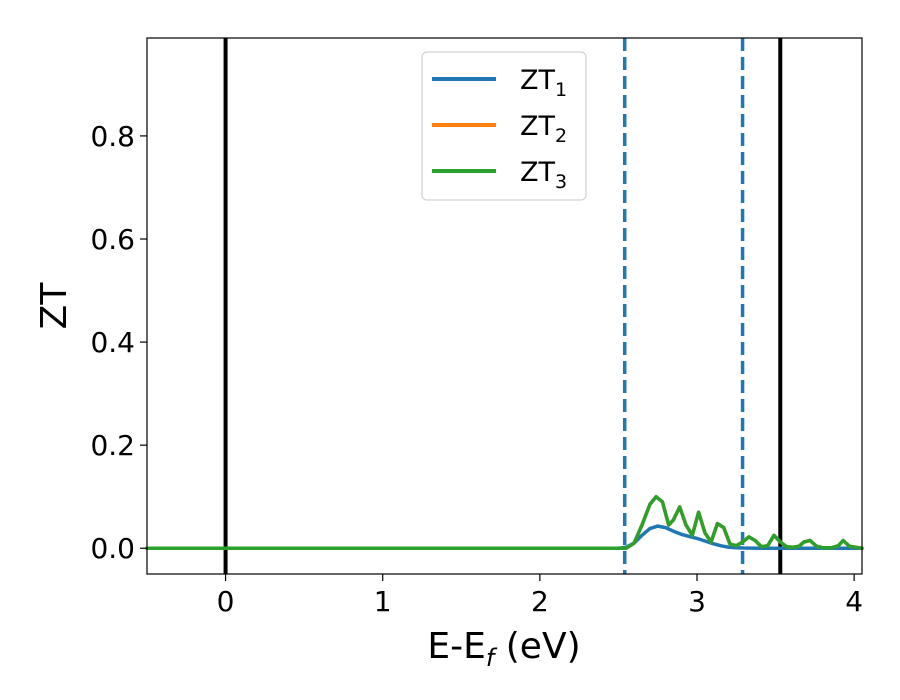  What do you see at coordinates (112, 342) in the screenshot?
I see `y-tick-label-2: 0.4` at bounding box center [112, 342].